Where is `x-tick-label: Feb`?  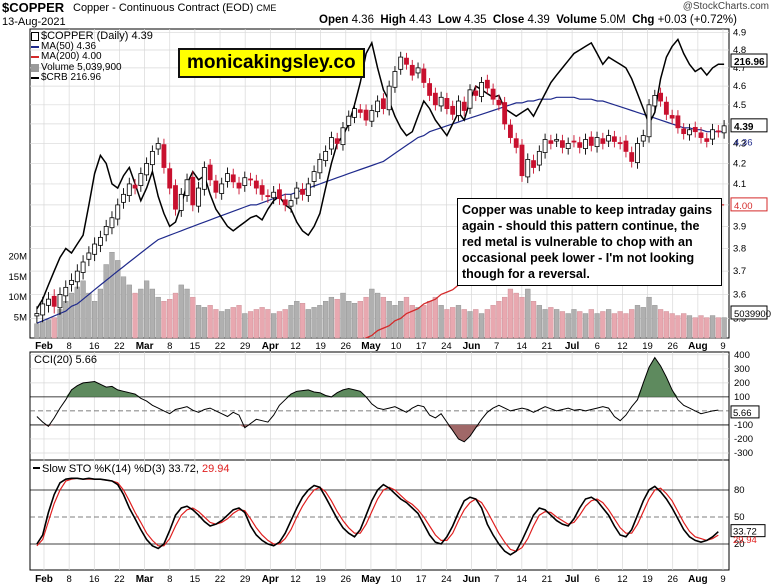
x-tick-label: Feb is located at coordinates (44, 579).